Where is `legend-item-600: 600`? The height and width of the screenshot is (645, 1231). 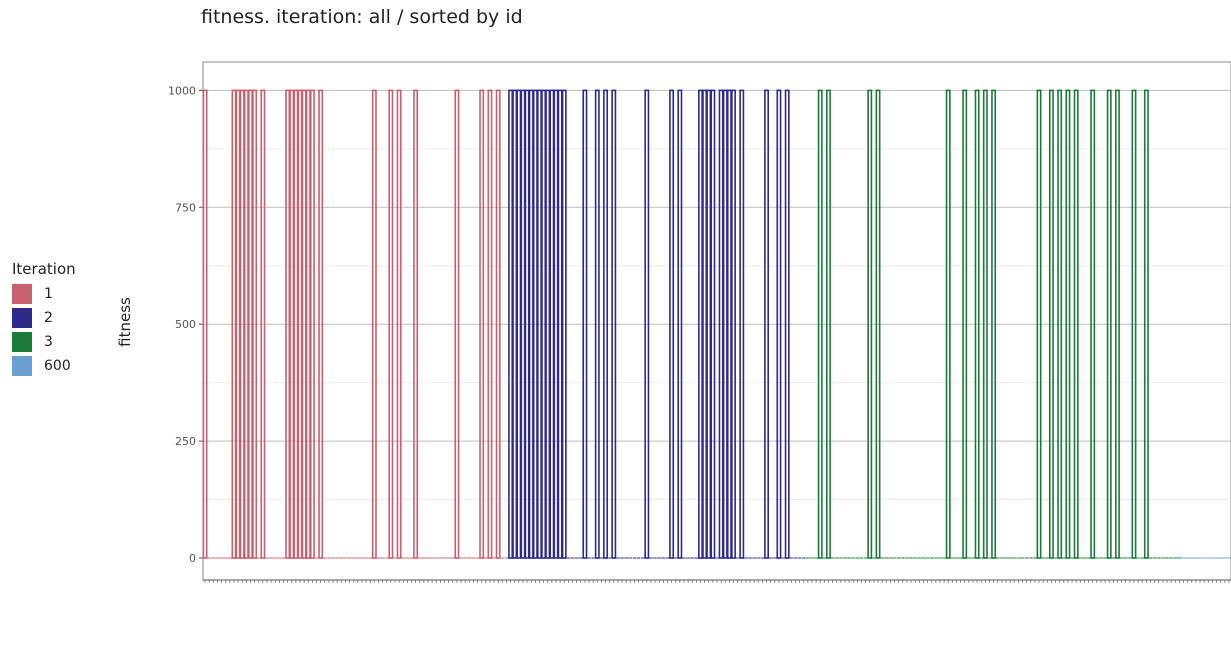 legend-item-600: 600 is located at coordinates (44, 366).